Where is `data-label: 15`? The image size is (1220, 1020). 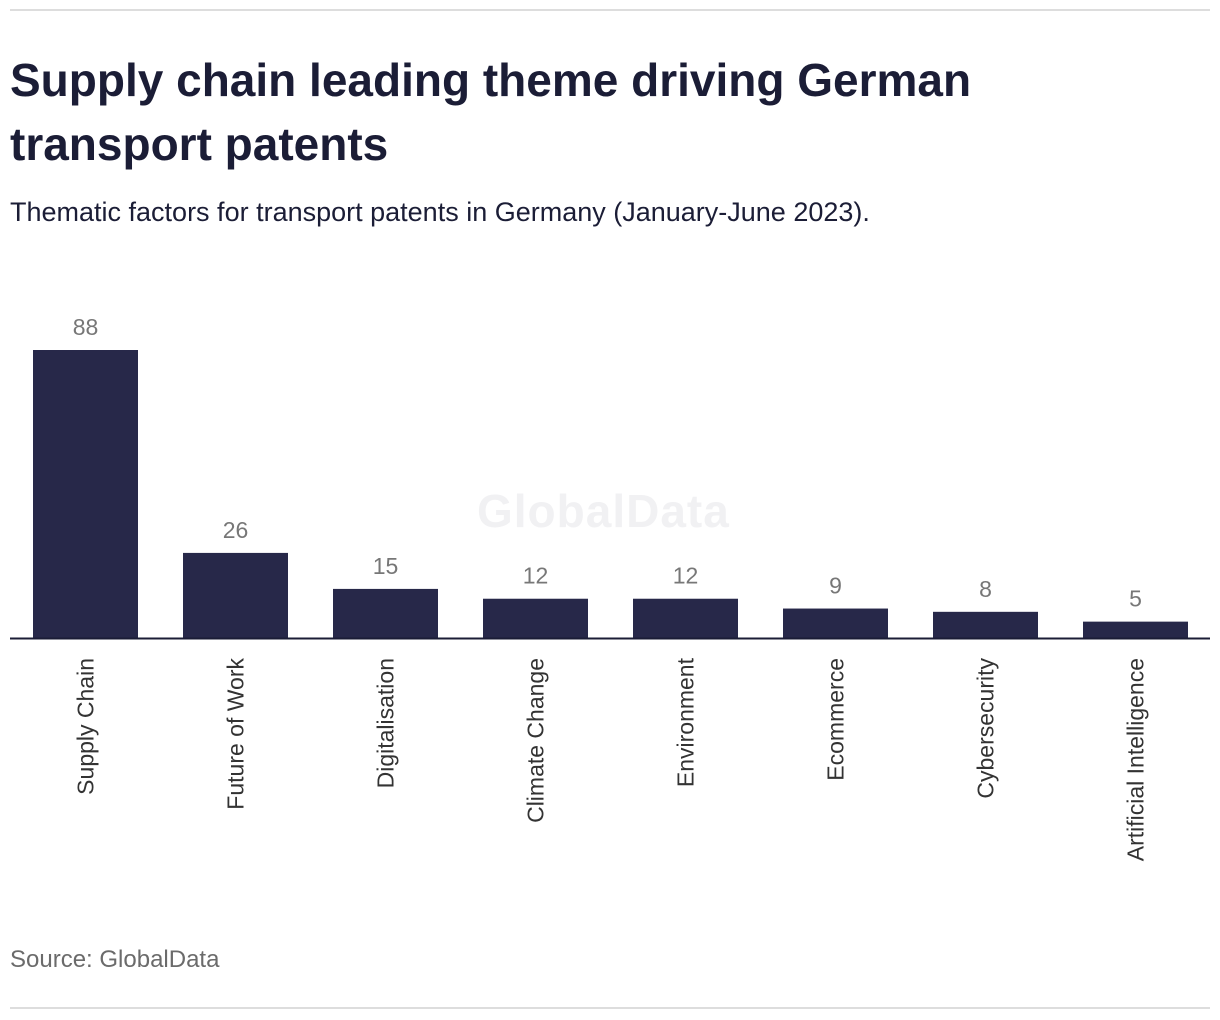
data-label: 15 is located at coordinates (386, 566).